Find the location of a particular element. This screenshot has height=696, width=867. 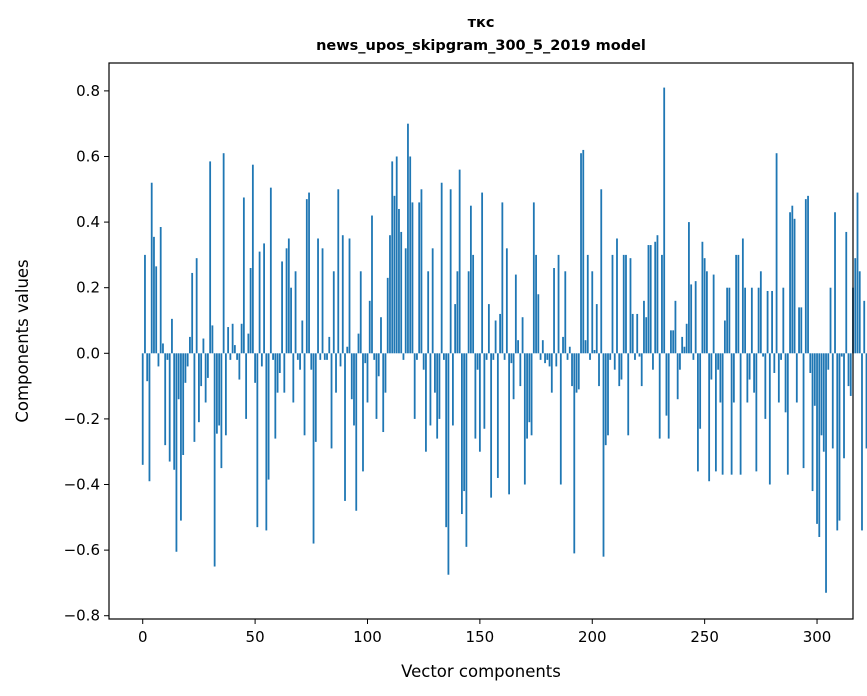

x-tick-label: 100 is located at coordinates (367, 637).